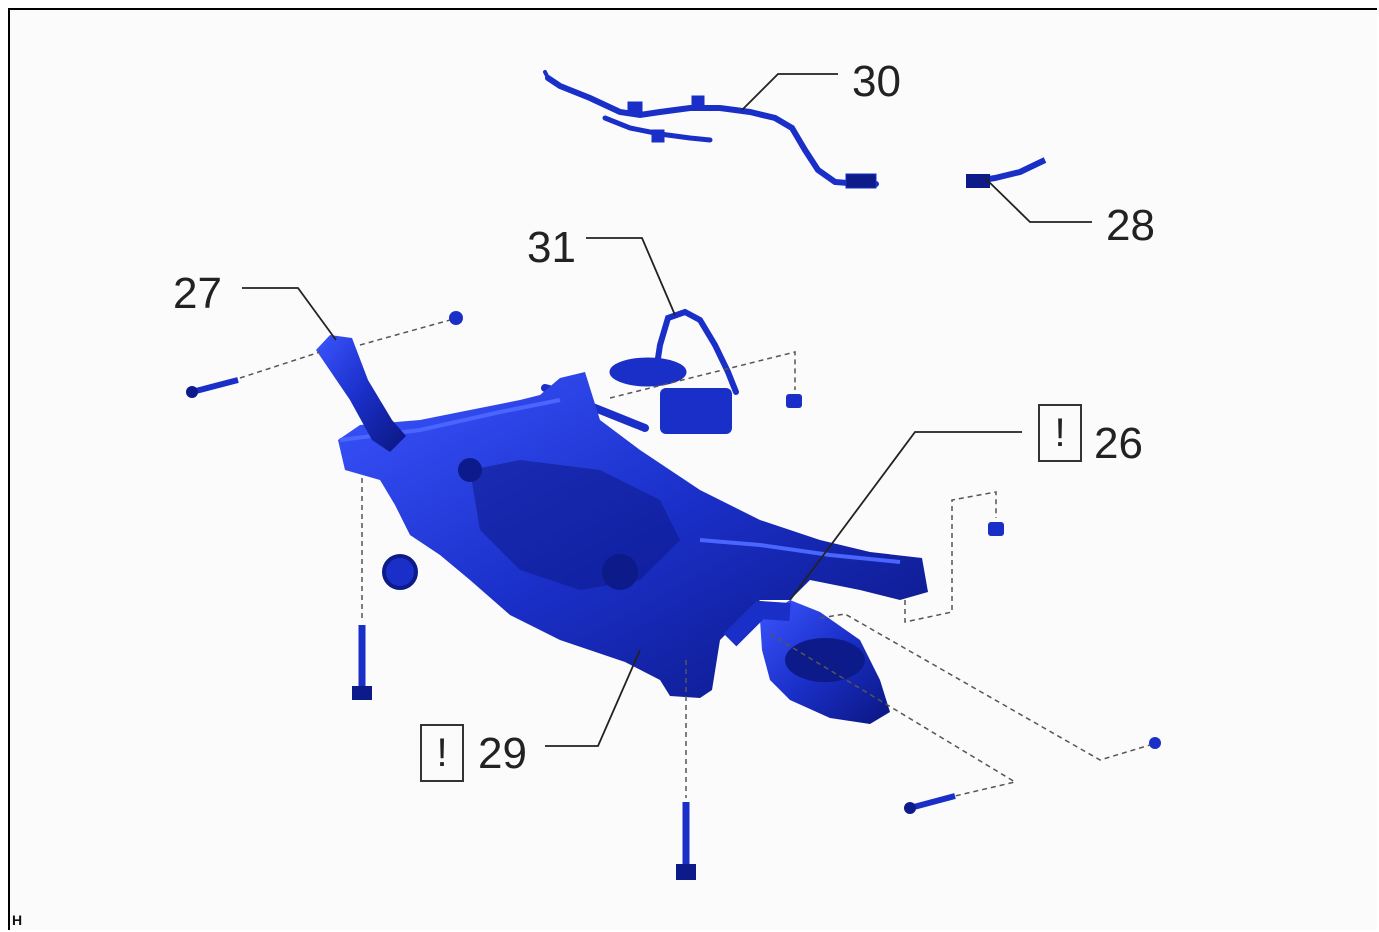 This screenshot has height=932, width=1379. What do you see at coordinates (1060, 433) in the screenshot?
I see `warning-icon-26: !` at bounding box center [1060, 433].